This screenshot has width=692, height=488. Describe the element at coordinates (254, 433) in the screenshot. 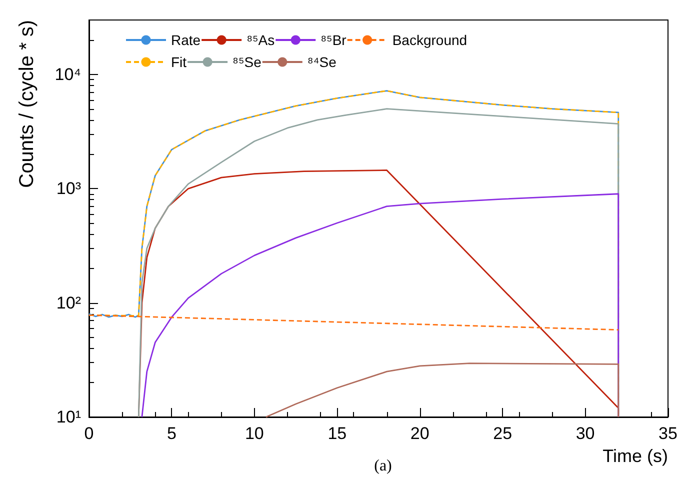

I see `x-tick-label: 10` at that location.